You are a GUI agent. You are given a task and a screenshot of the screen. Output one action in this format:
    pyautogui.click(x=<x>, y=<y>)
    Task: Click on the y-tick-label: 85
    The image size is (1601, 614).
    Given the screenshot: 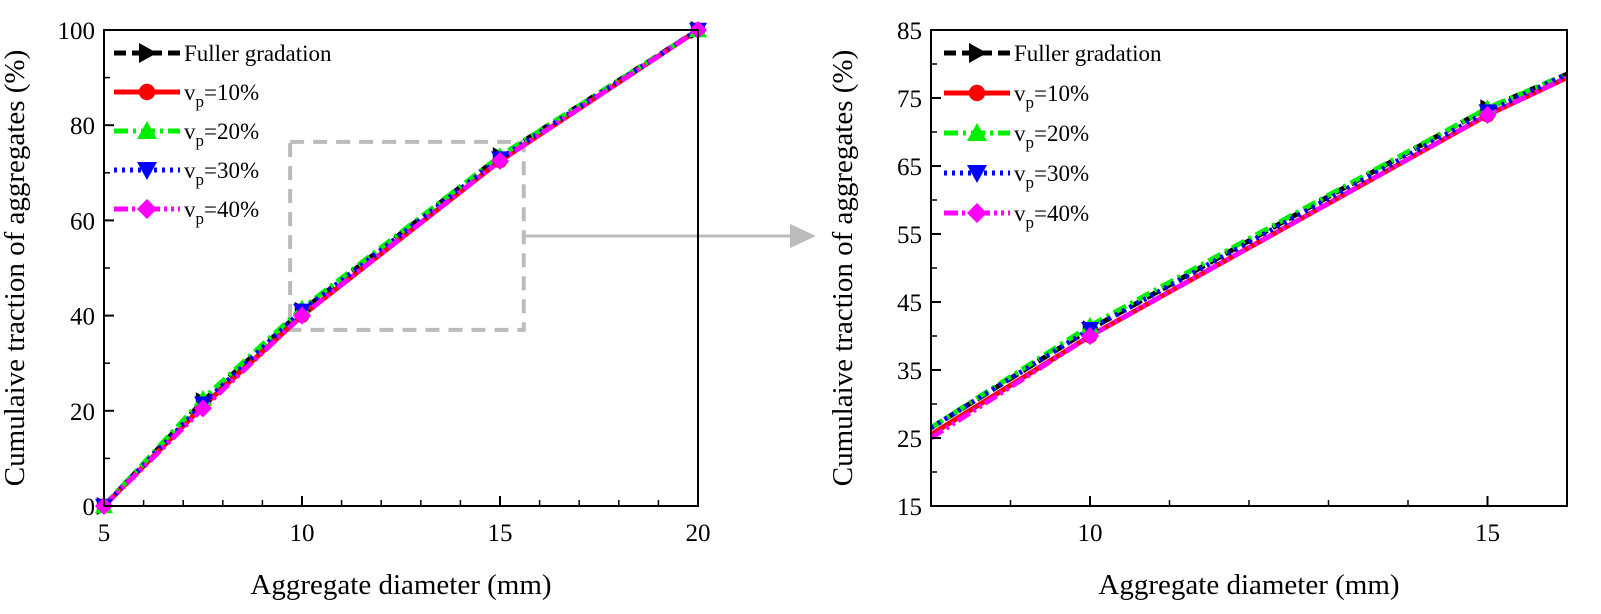 What is the action you would take?
    pyautogui.click(x=909, y=31)
    